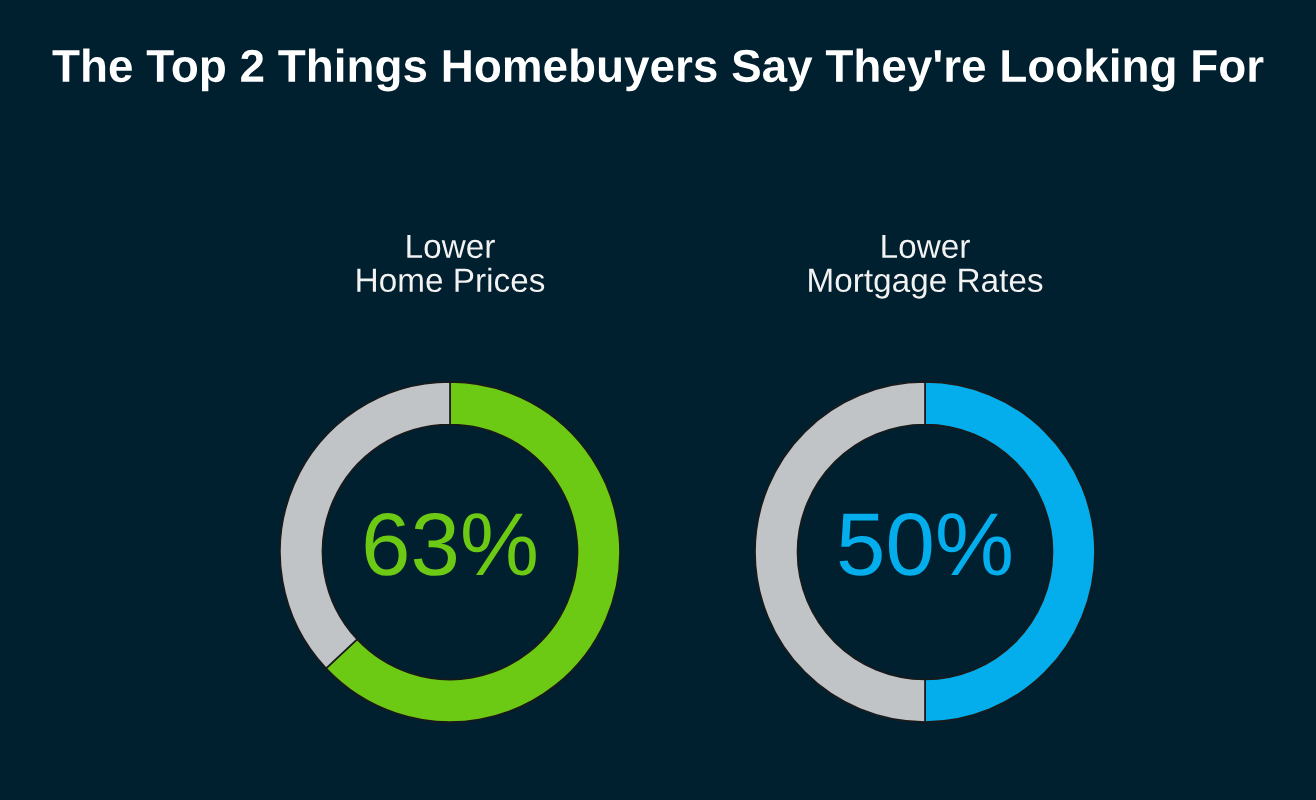 The image size is (1316, 800). Describe the element at coordinates (925, 544) in the screenshot. I see `data-label: 50%` at that location.